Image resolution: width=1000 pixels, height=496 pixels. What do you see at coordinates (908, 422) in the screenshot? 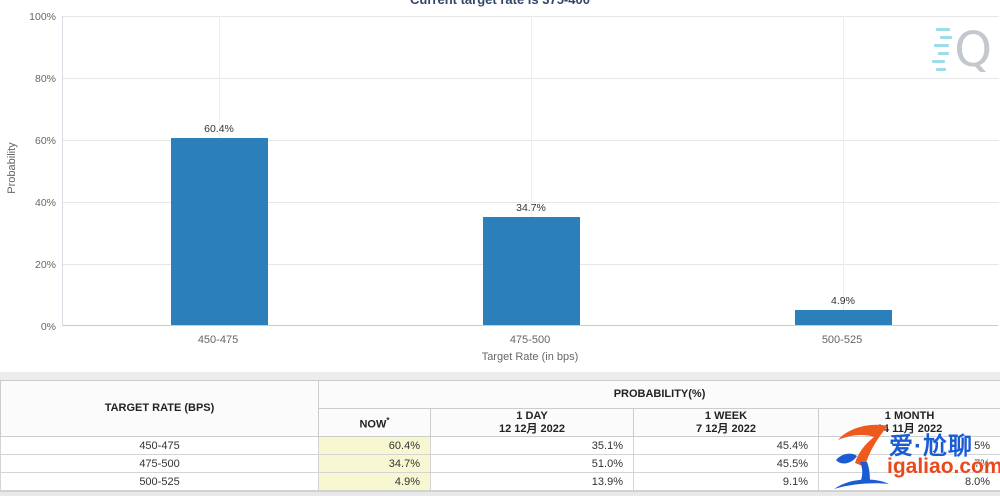
I see `col-header-1-month: 1 MONTH 14 11月 2022` at bounding box center [908, 422].